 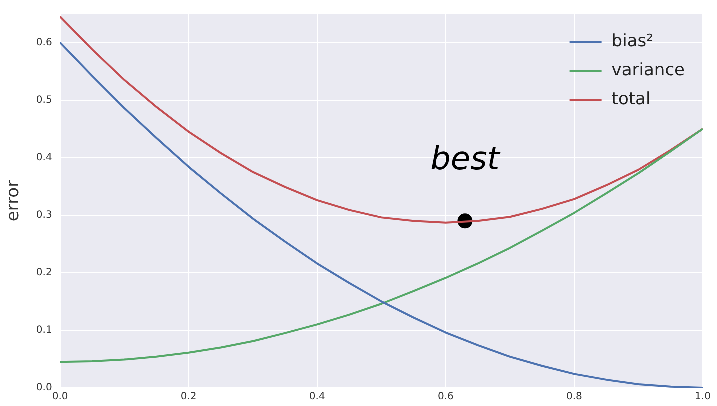 What do you see at coordinates (44, 273) in the screenshot?
I see `y-tick-label: 0.2` at bounding box center [44, 273].